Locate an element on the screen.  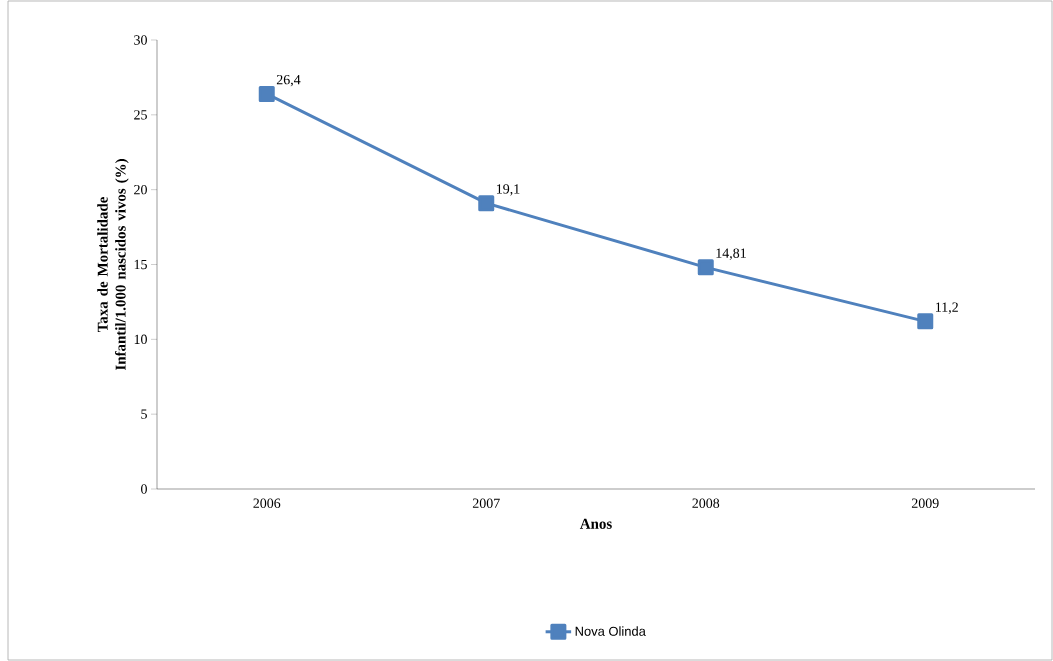
x-tick-label: 2006 is located at coordinates (267, 503).